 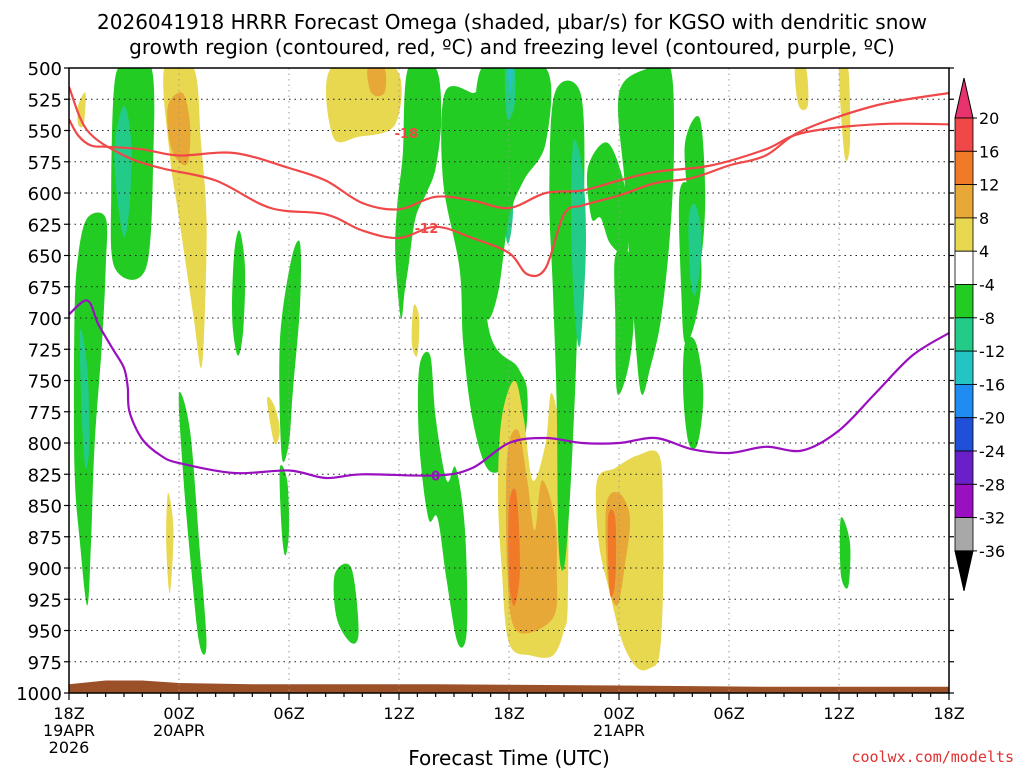 What do you see at coordinates (618, 713) in the screenshot?
I see `x-tick-label-30-0: 00Z` at bounding box center [618, 713].